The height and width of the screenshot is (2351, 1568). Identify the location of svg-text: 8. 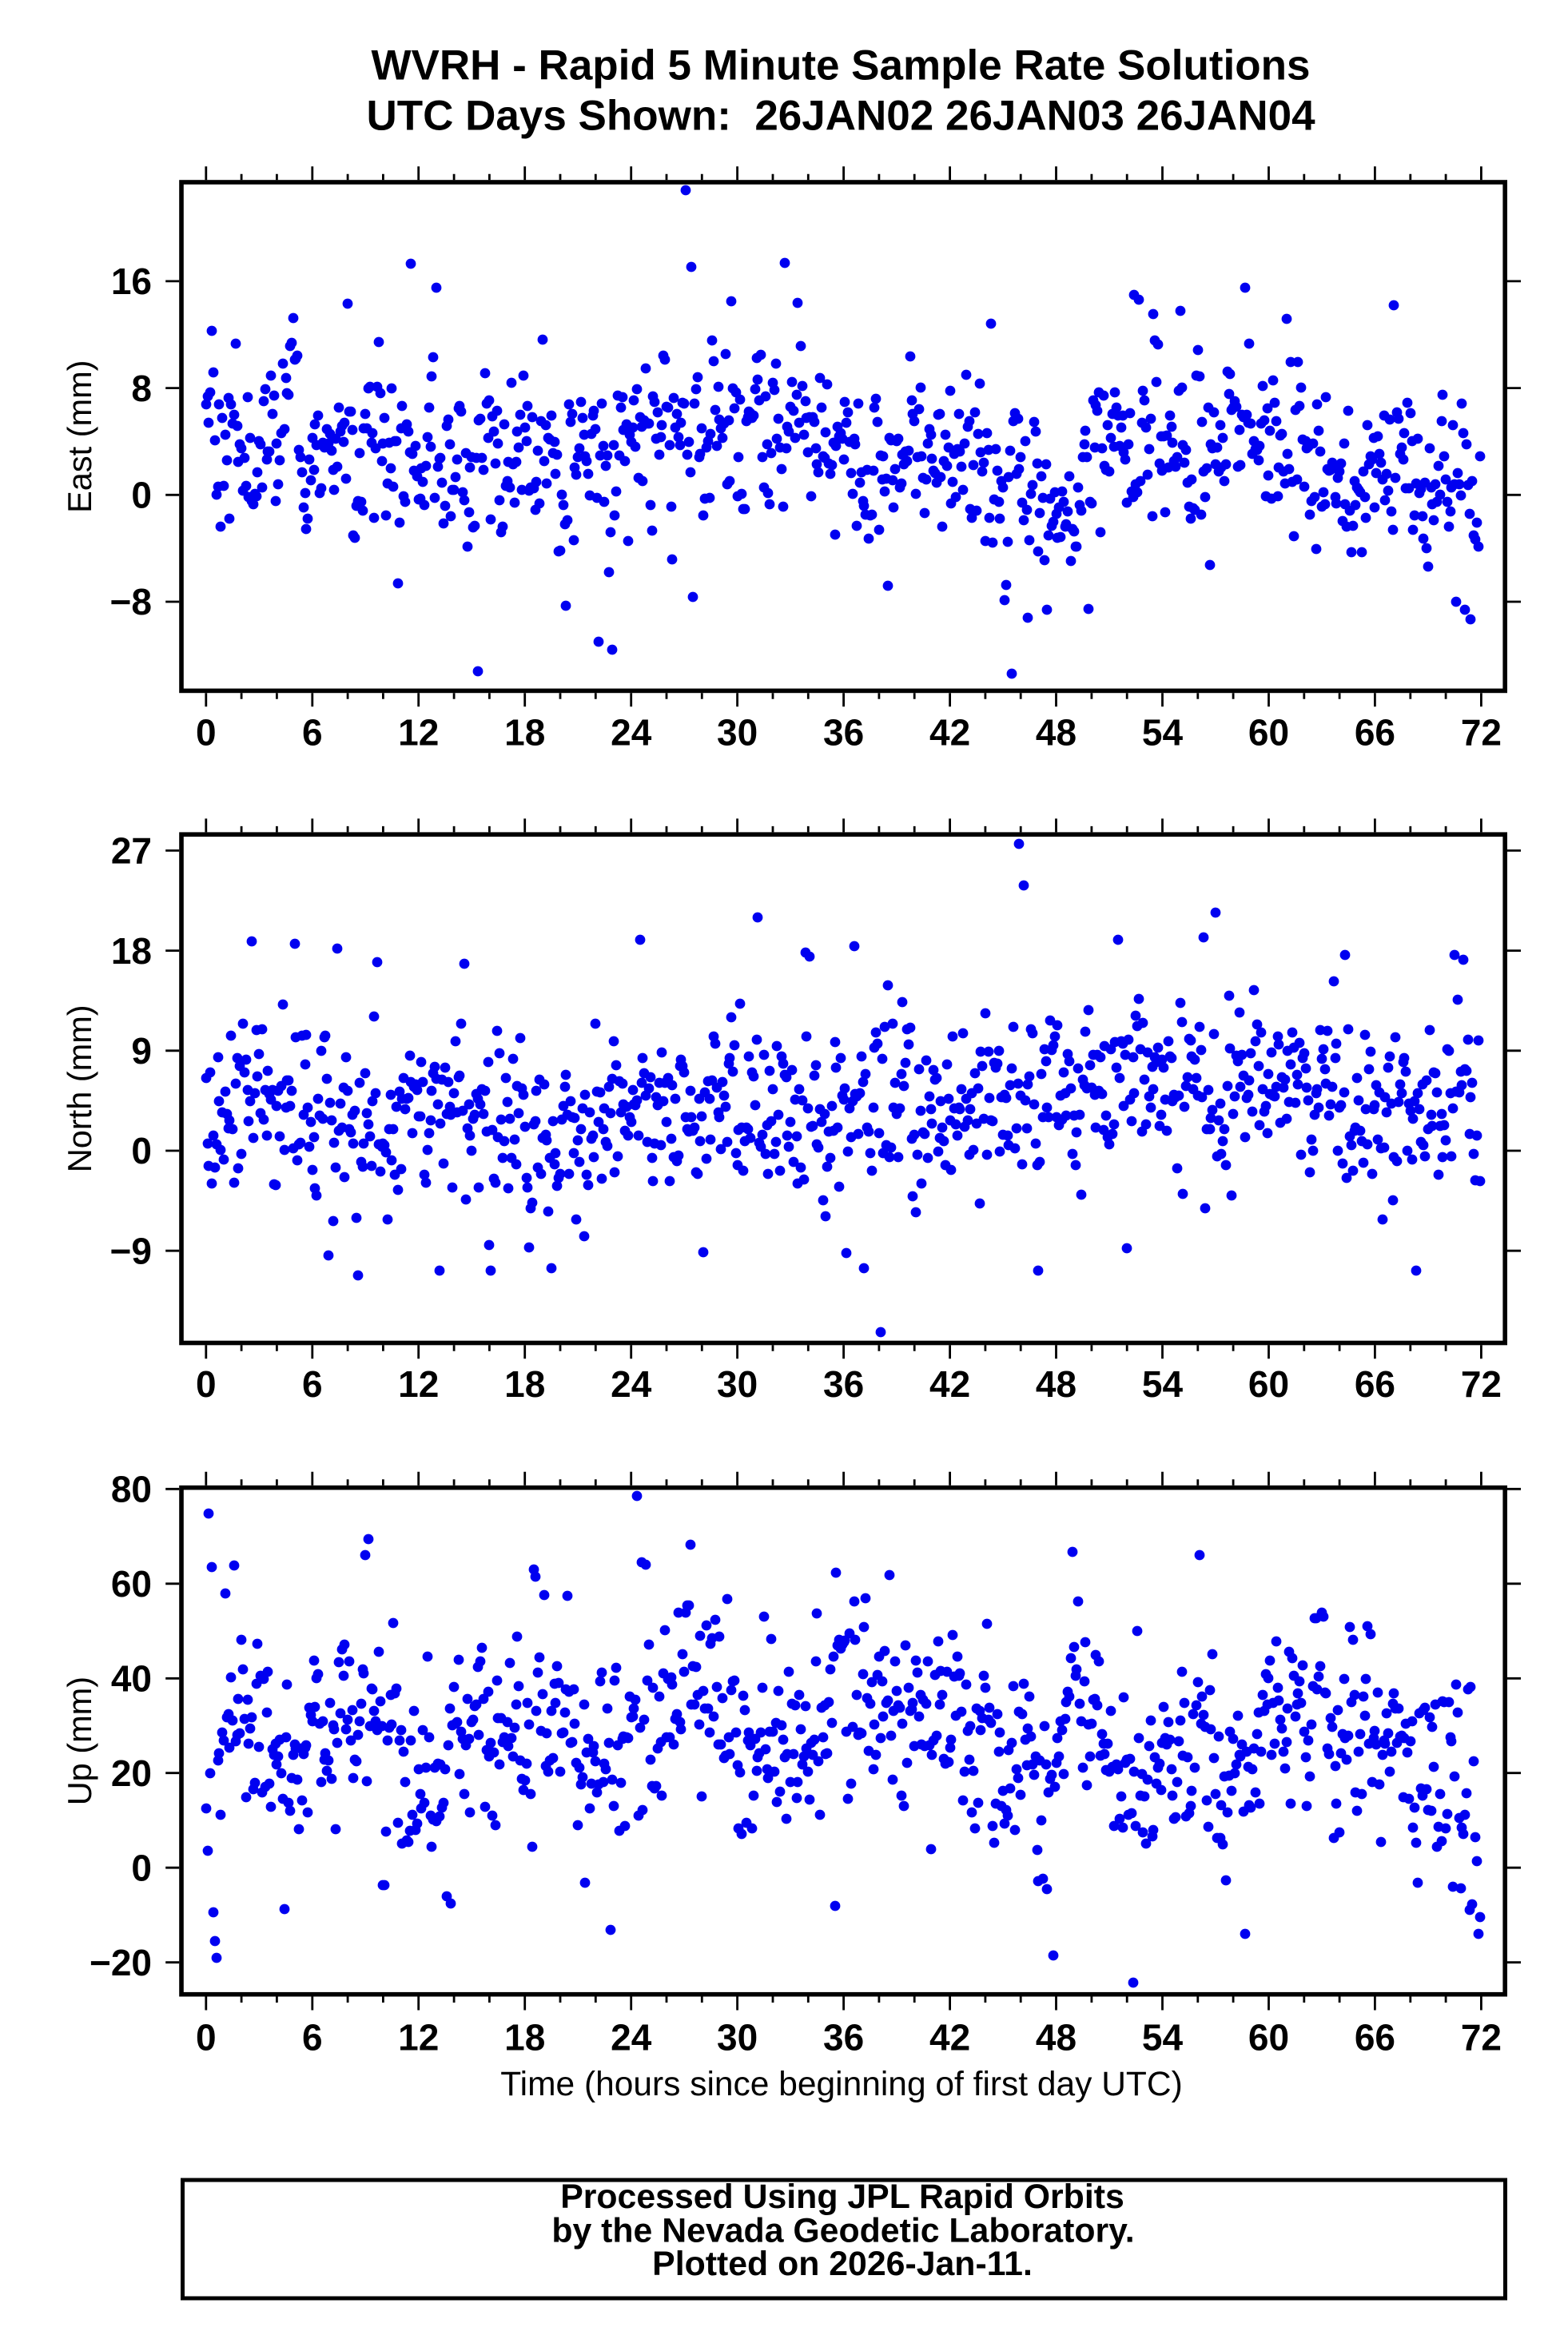
(141, 388).